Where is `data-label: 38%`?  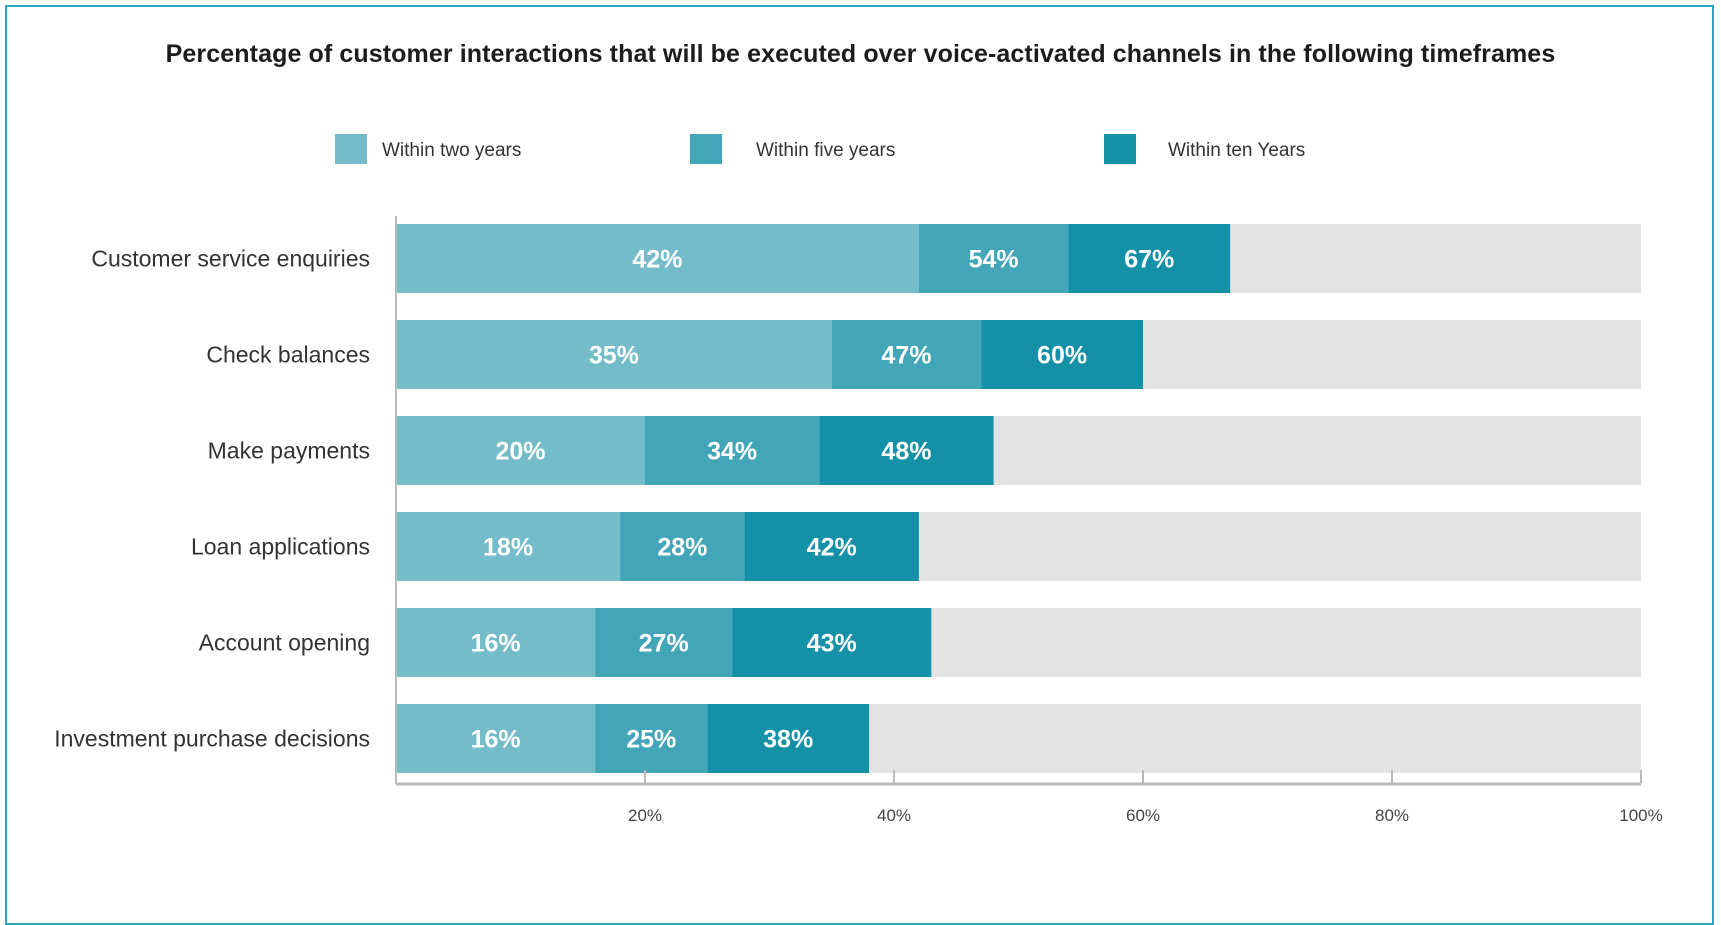 data-label: 38% is located at coordinates (788, 740).